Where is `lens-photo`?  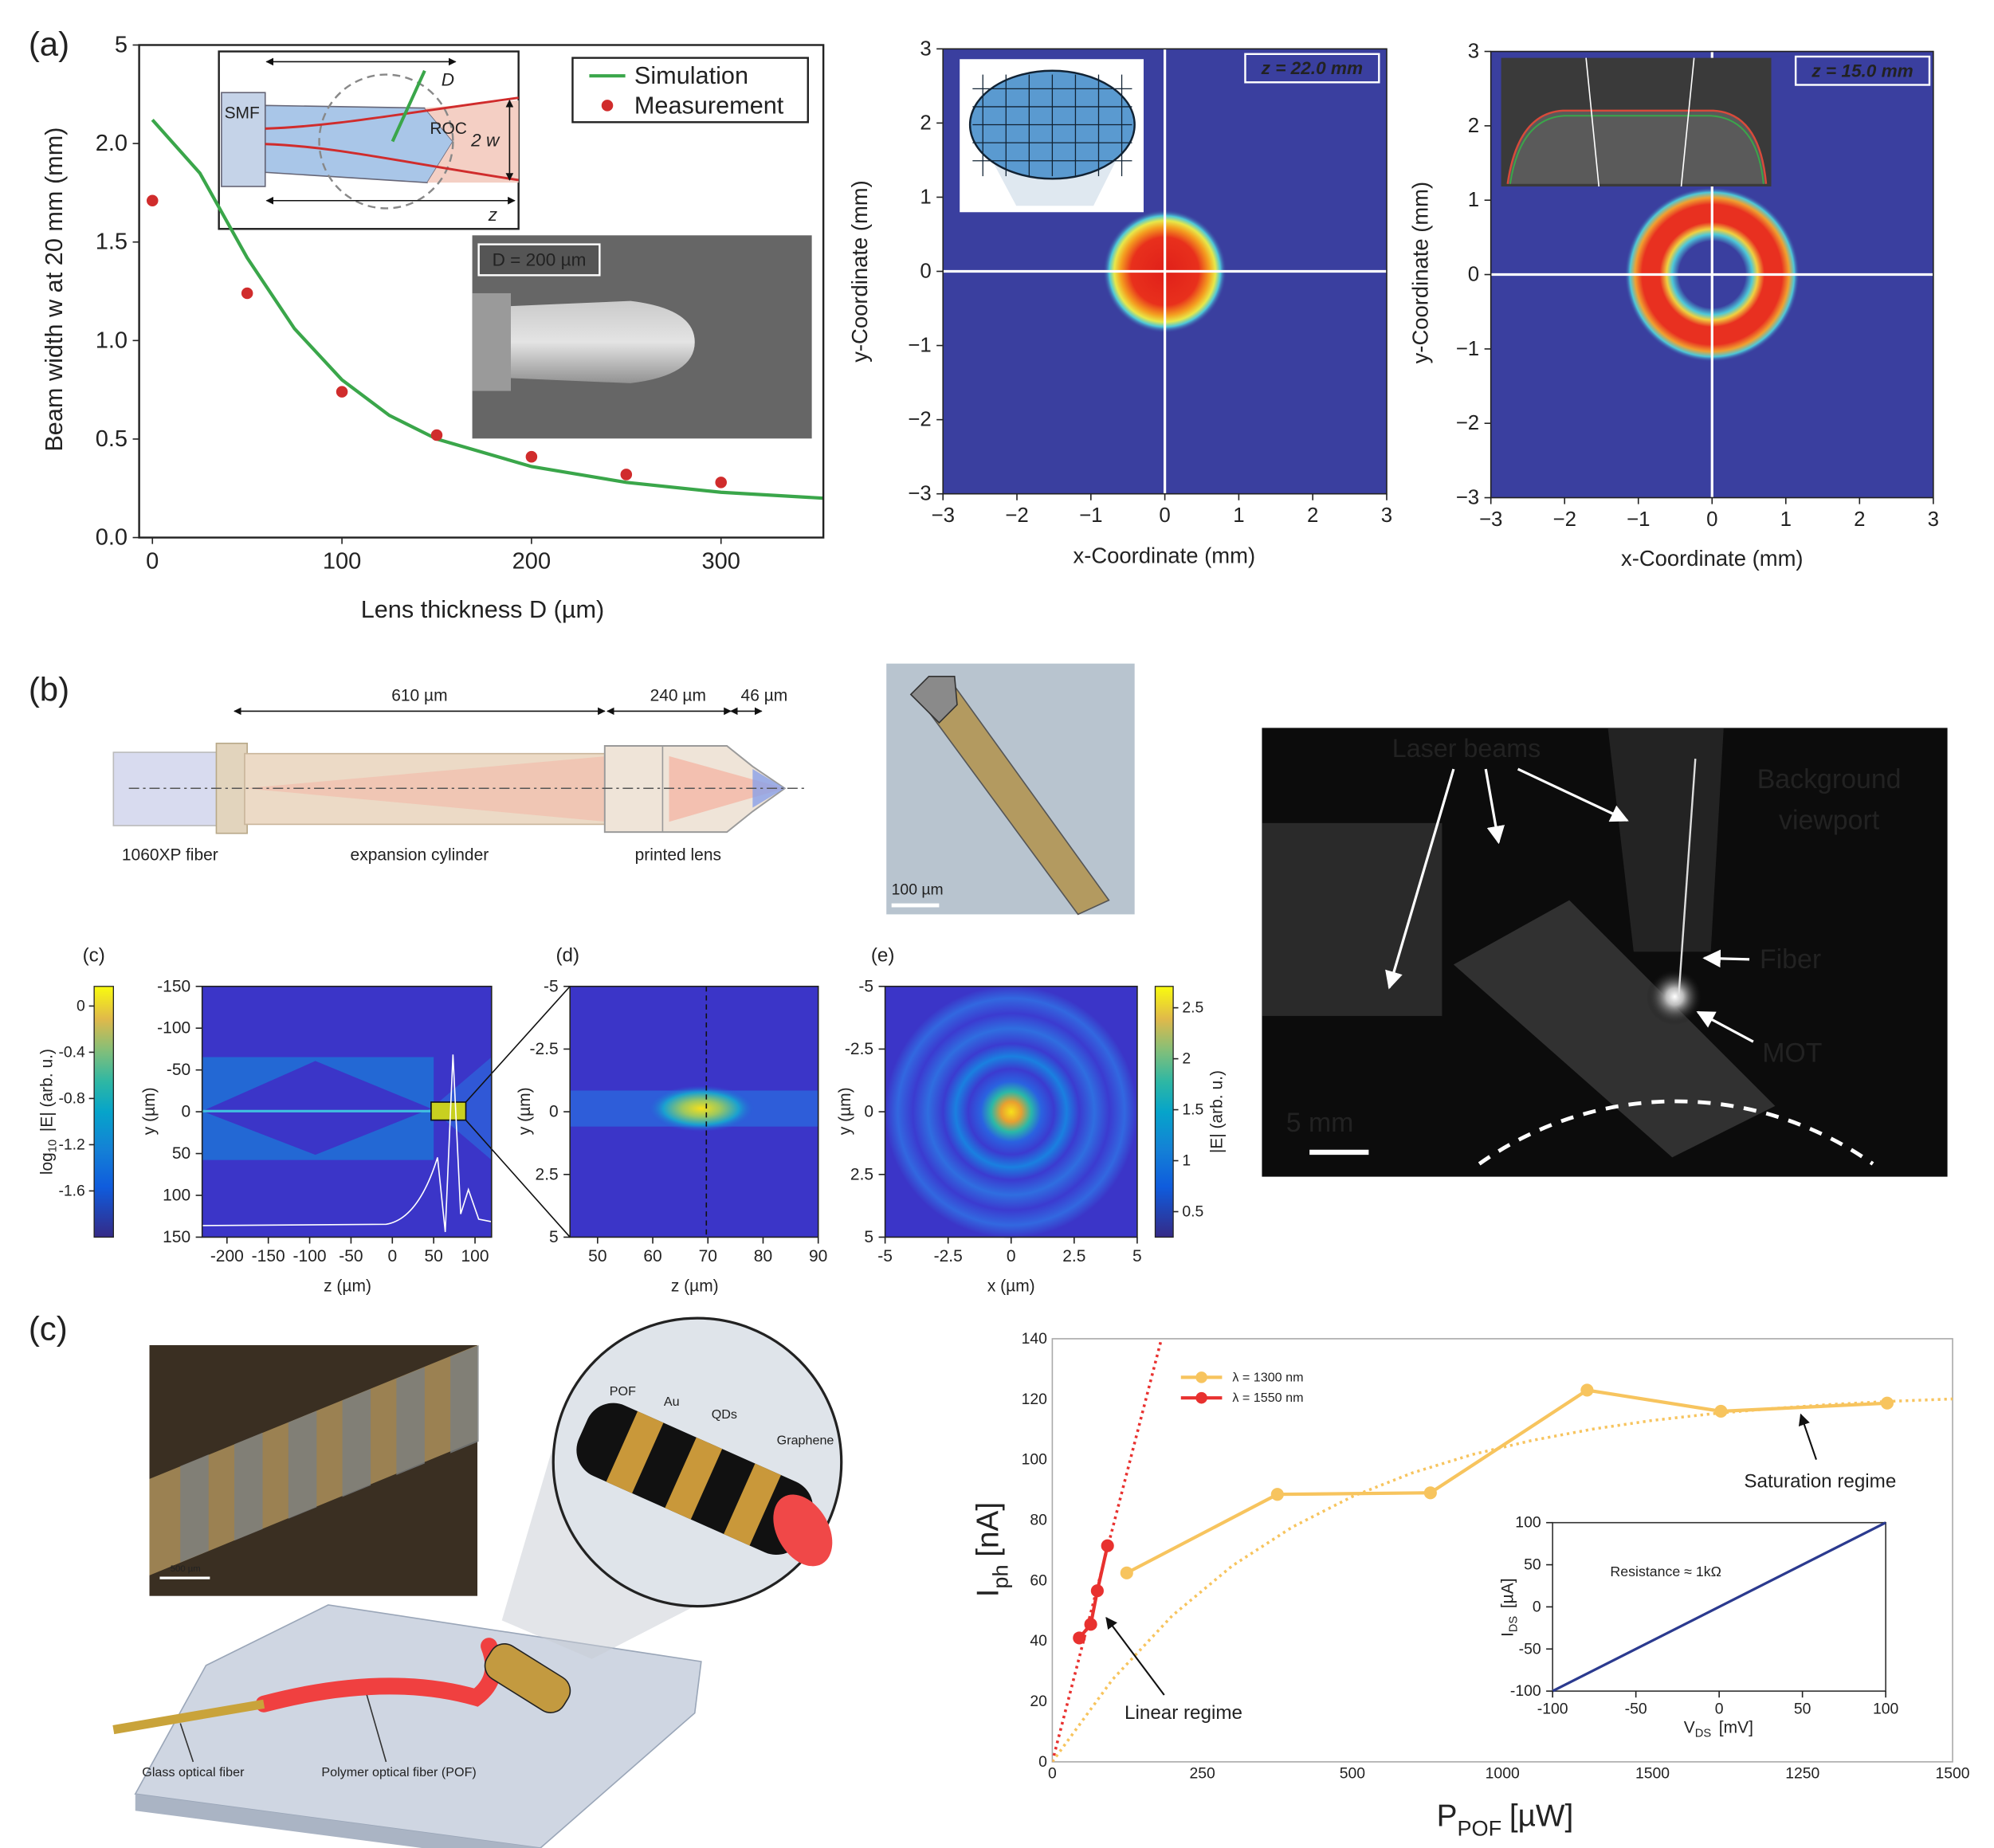 lens-photo is located at coordinates (642, 337).